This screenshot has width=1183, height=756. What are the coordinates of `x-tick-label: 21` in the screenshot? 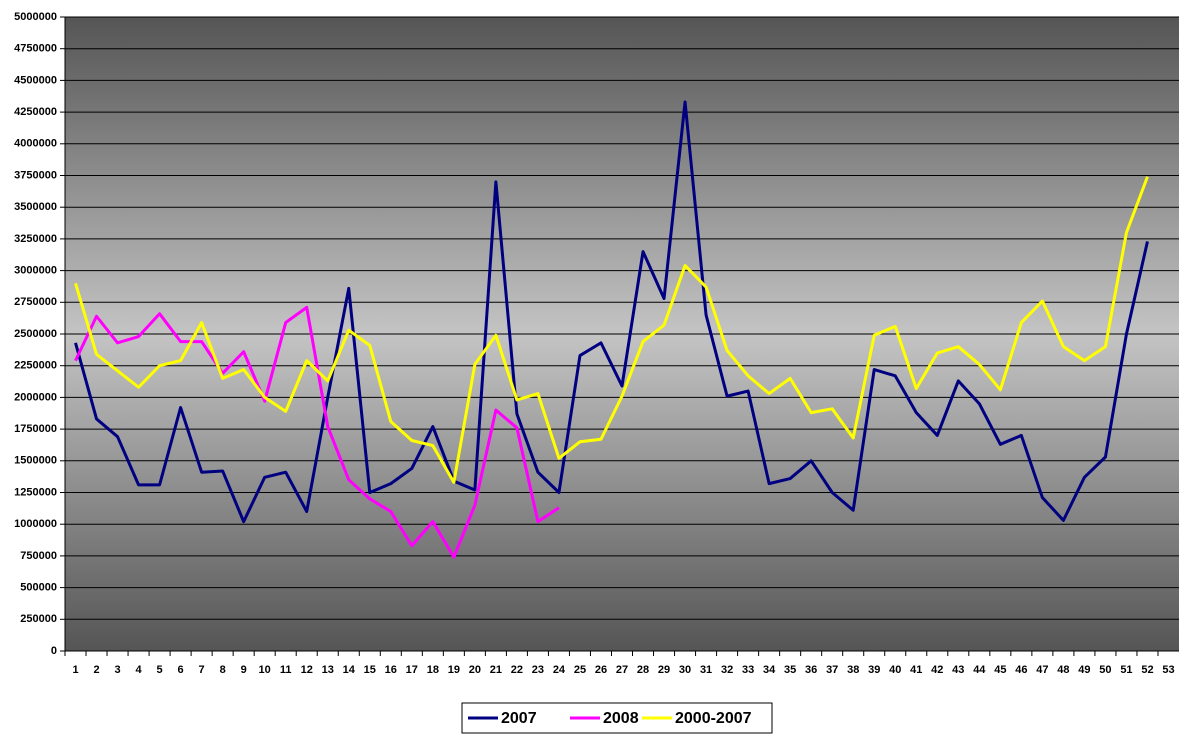 It's located at (496, 670).